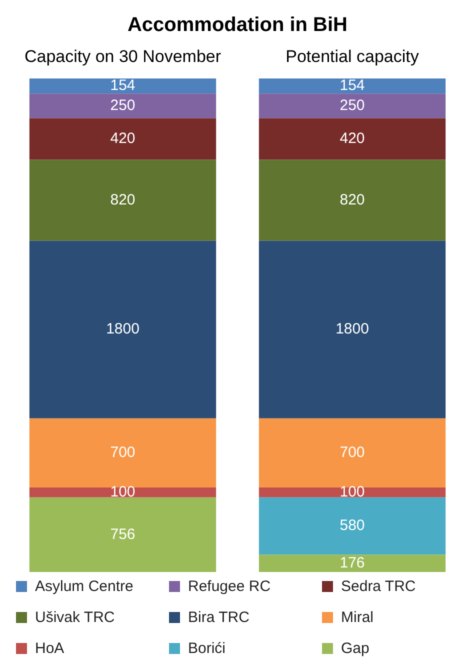 This screenshot has width=475, height=661. What do you see at coordinates (207, 648) in the screenshot?
I see `legend-label: Borići` at bounding box center [207, 648].